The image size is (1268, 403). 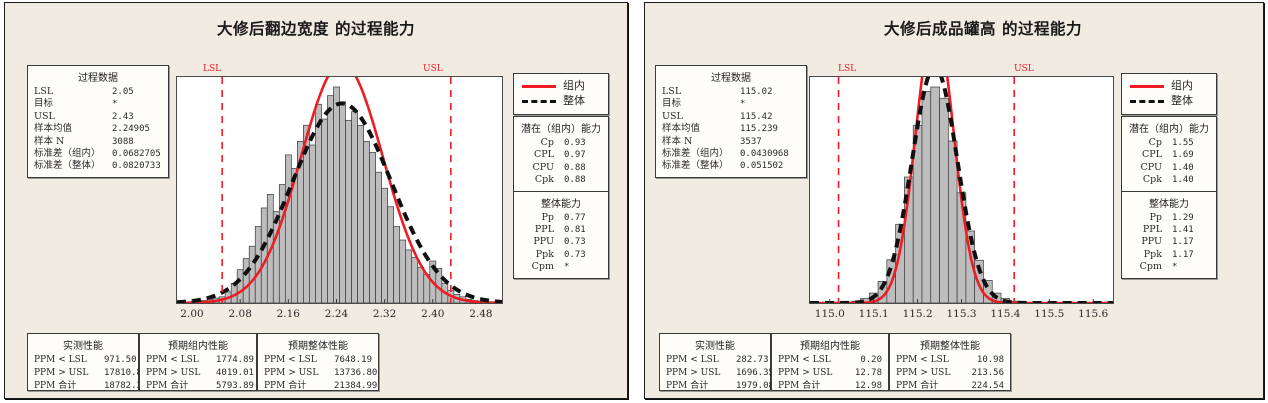 What do you see at coordinates (752, 360) in the screenshot?
I see `row-value: 282.73` at bounding box center [752, 360].